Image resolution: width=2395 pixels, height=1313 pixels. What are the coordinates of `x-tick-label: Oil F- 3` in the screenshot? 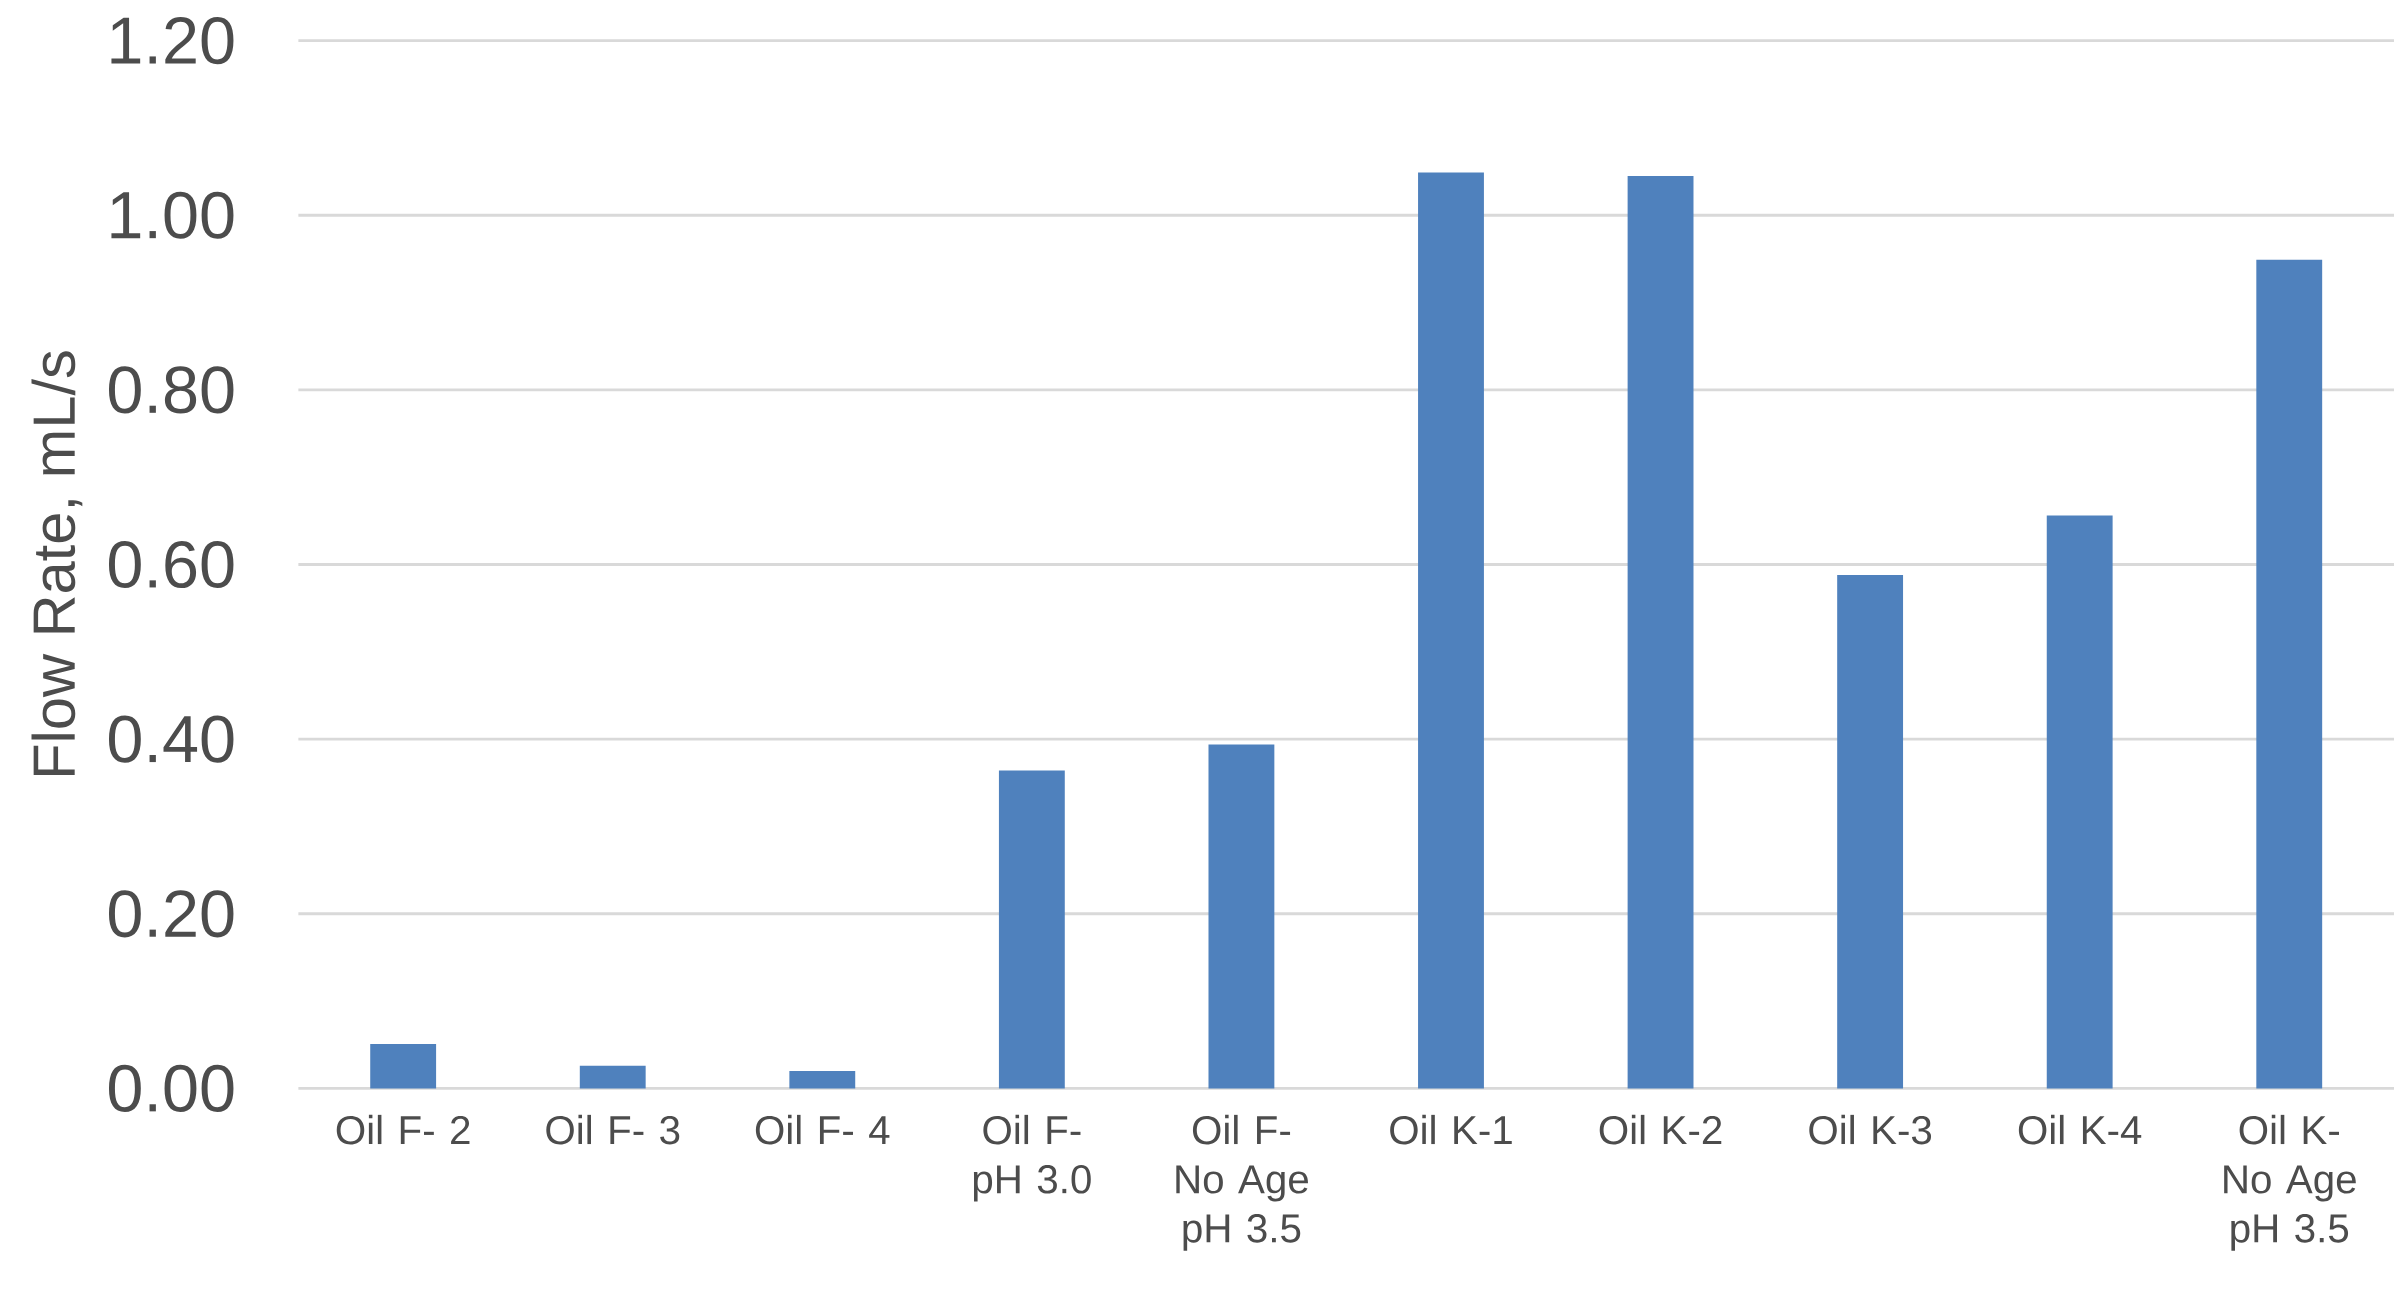 It's located at (613, 1129).